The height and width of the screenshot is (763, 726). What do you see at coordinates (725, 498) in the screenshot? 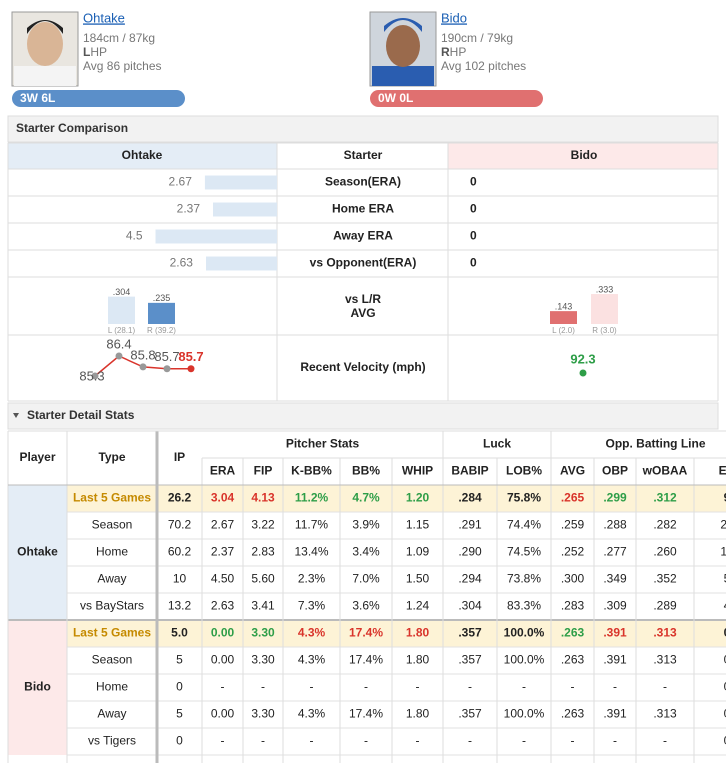
I see `stat-cell: 9` at bounding box center [725, 498].